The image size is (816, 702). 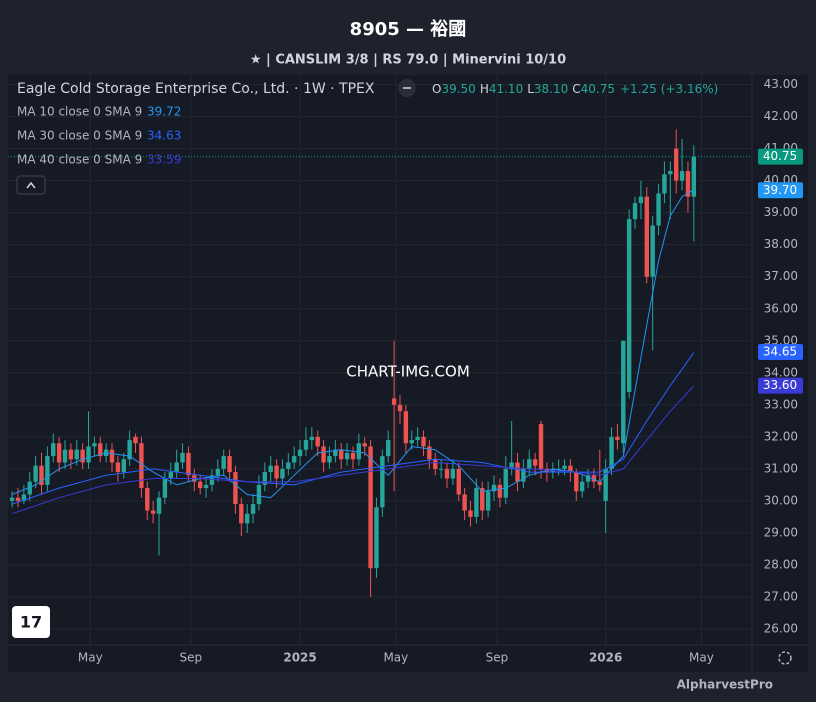 What do you see at coordinates (90, 658) in the screenshot?
I see `x-tick-label: May` at bounding box center [90, 658].